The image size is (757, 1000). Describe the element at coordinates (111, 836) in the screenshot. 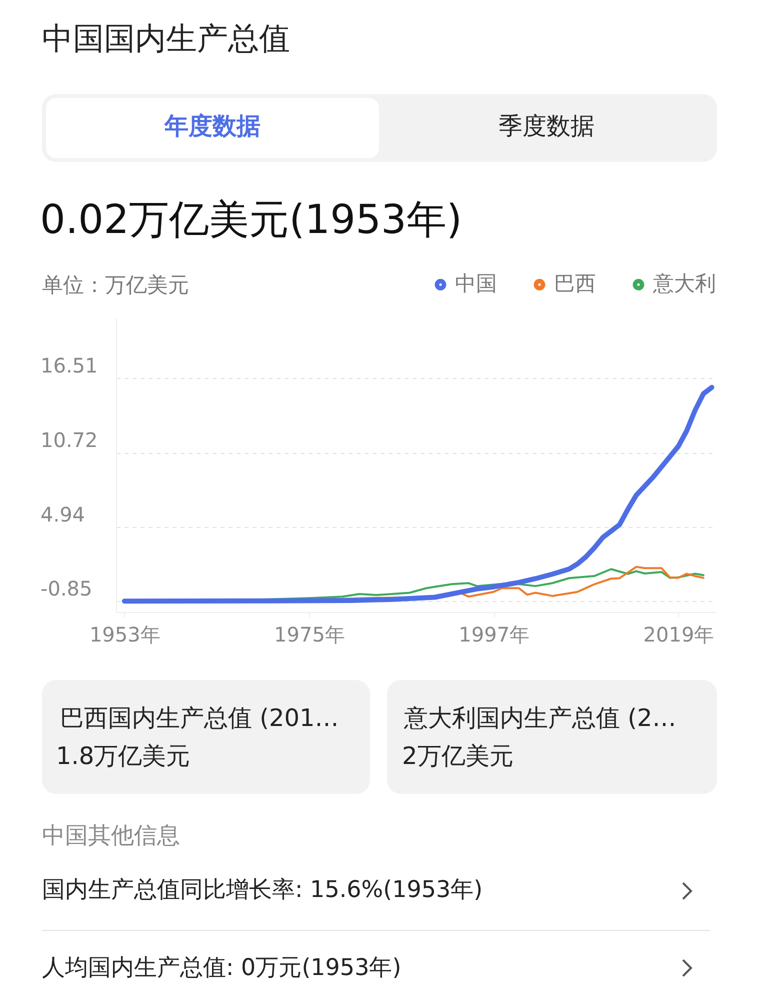

I see `text: 中国其他信息` at that location.